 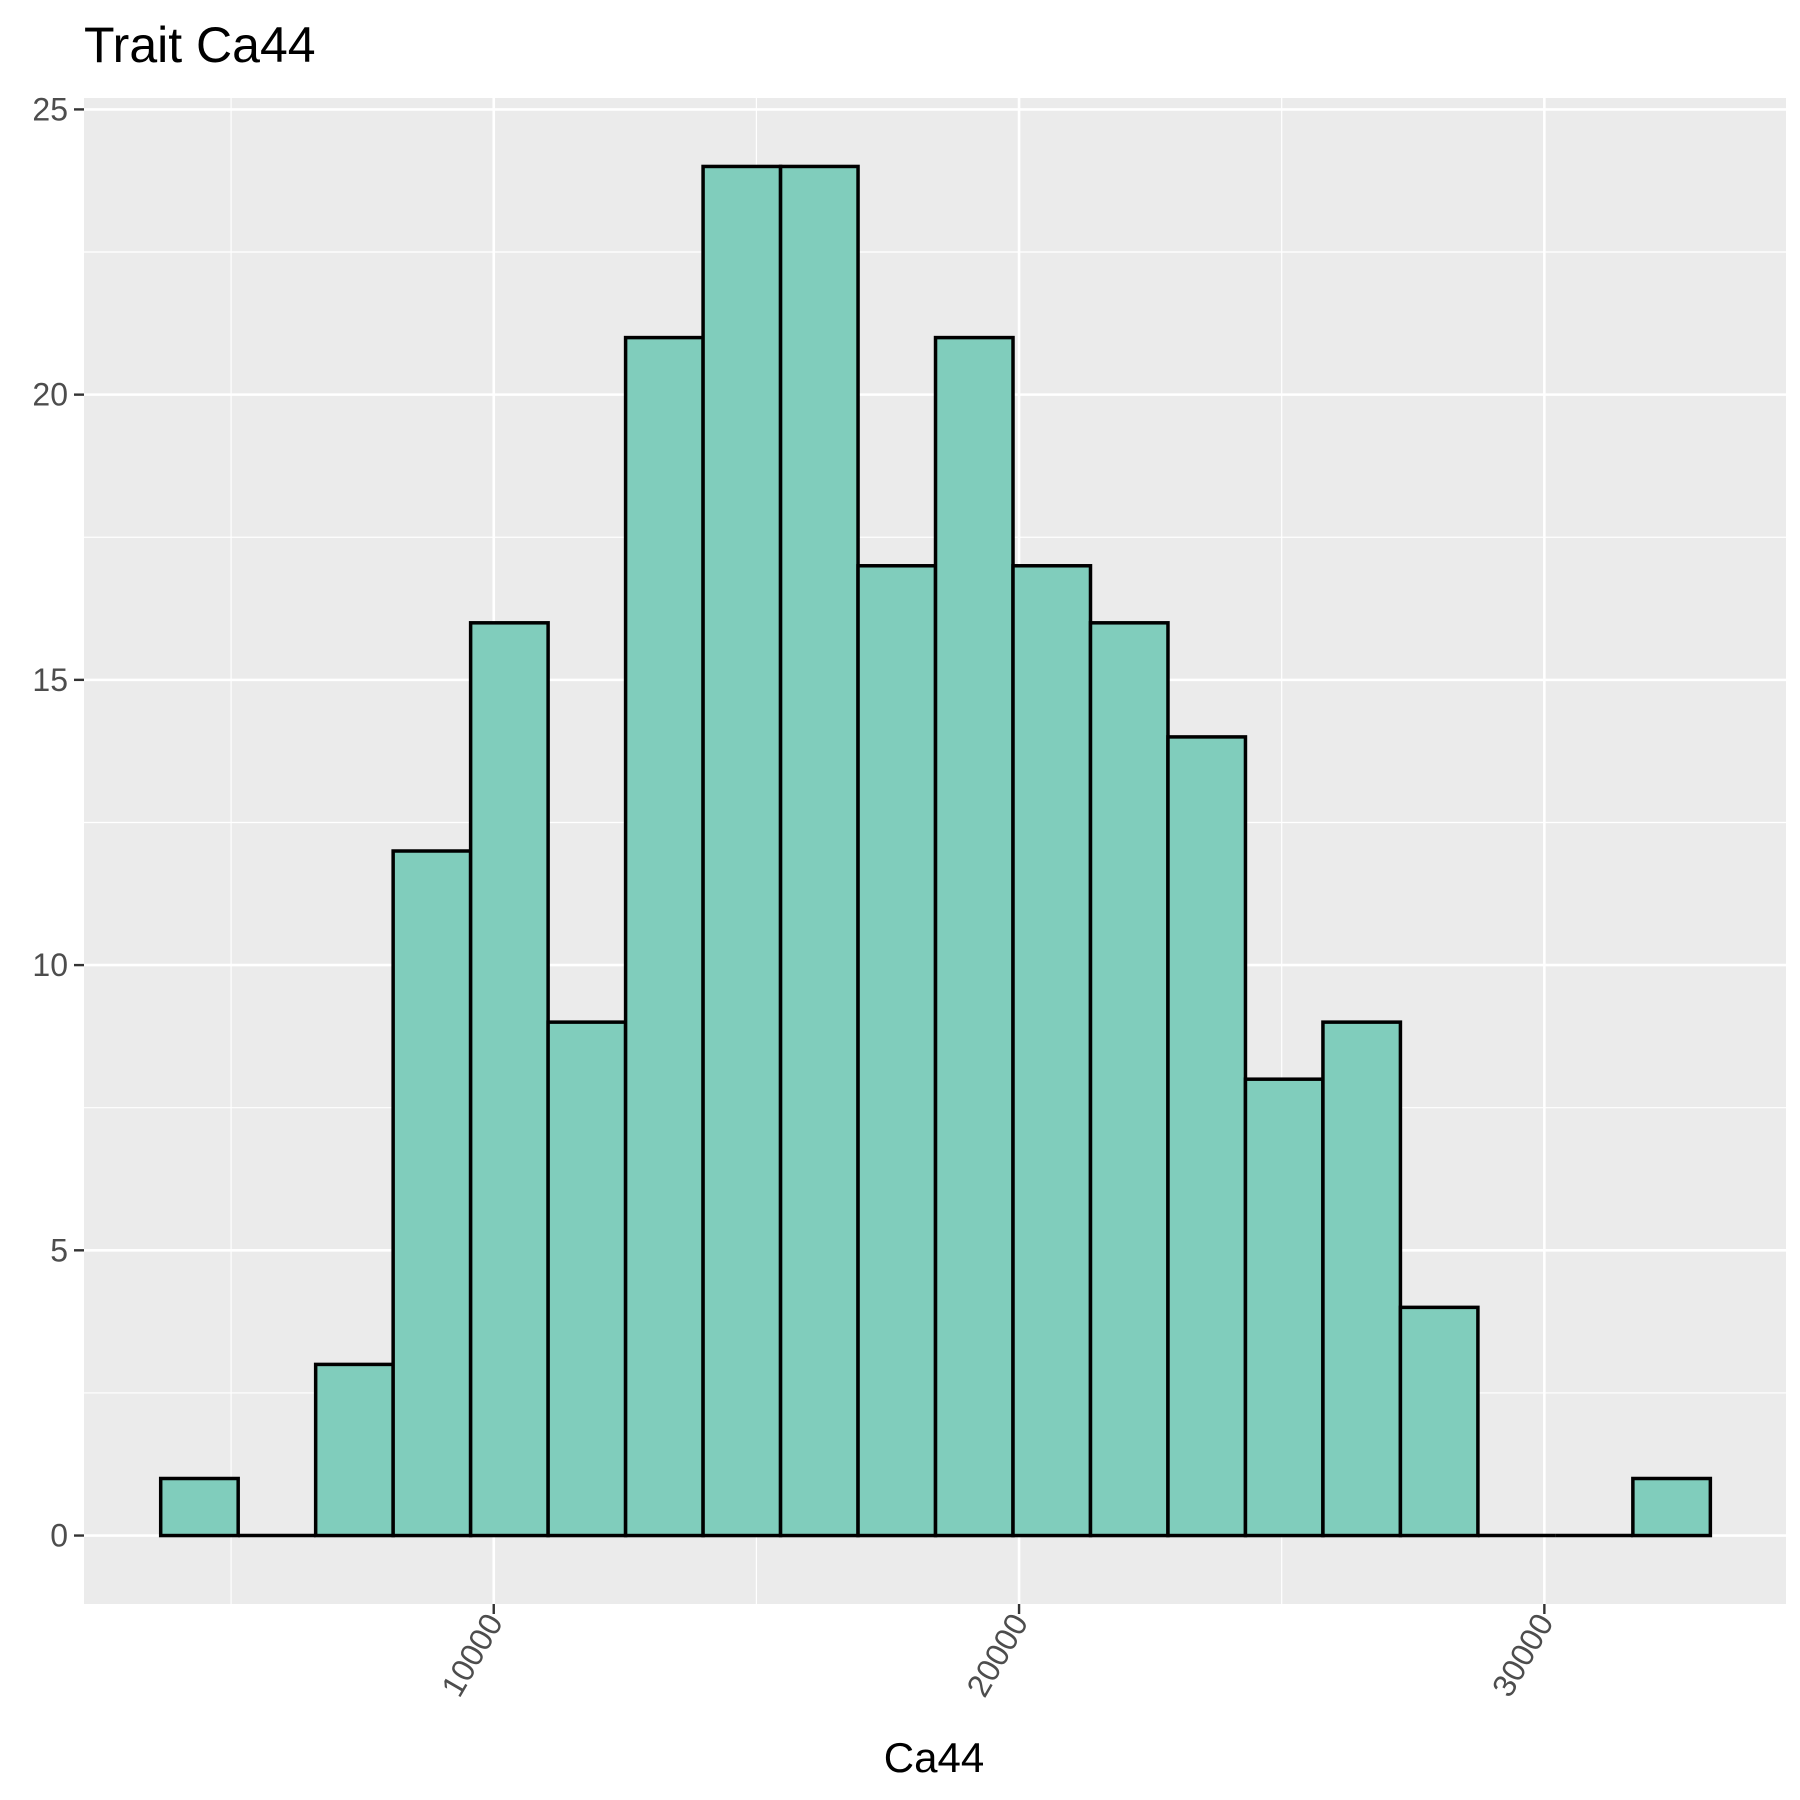 I want to click on y-axis: 0 5 10 15 20 25, so click(x=58, y=822).